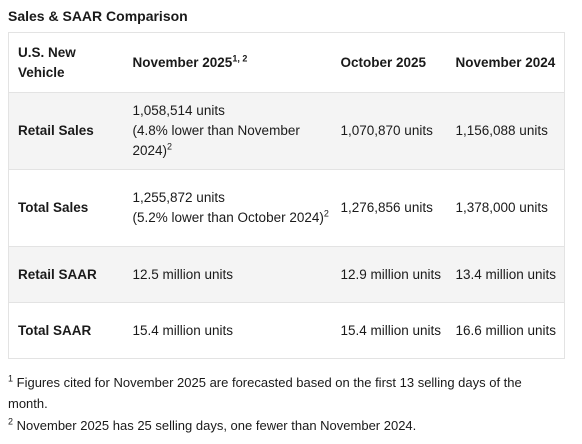  Describe the element at coordinates (501, 130) in the screenshot. I see `cell-november-2024: 1,156,088 units` at that location.